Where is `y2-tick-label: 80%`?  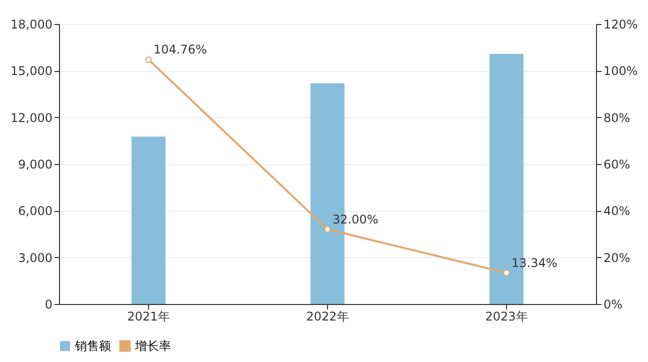 y2-tick-label: 80% is located at coordinates (617, 117).